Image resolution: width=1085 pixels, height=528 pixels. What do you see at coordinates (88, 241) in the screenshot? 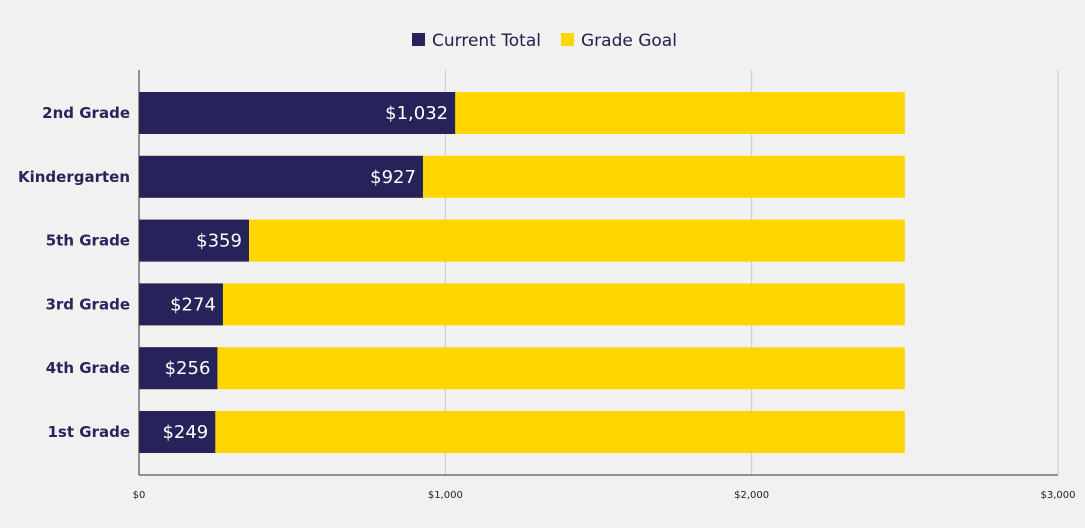
I see `category-label: 5th Grade` at bounding box center [88, 241].